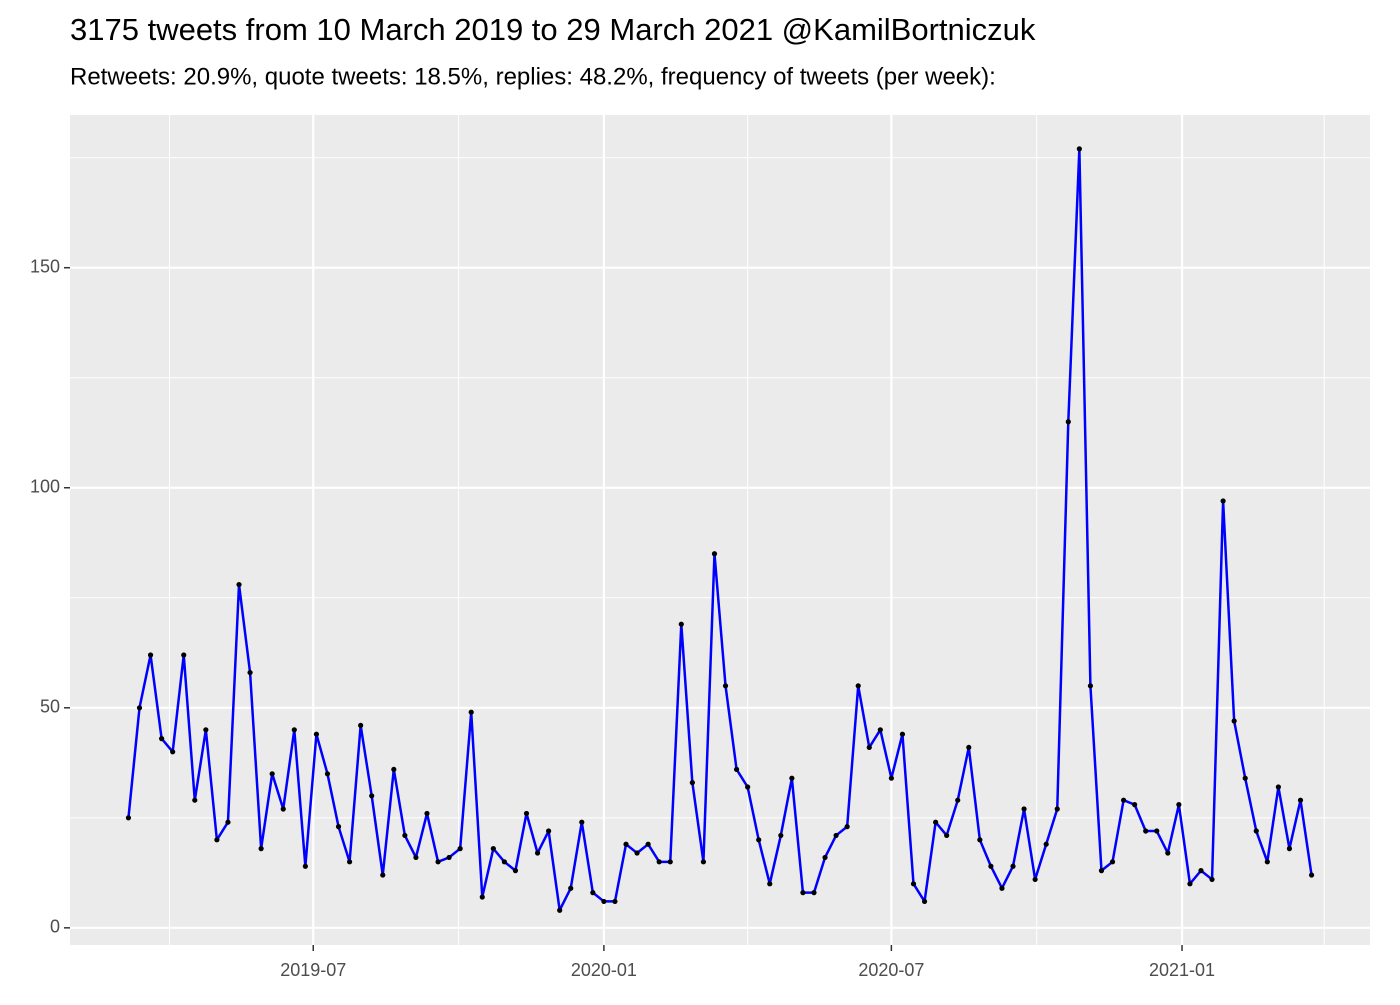  I want to click on x-tick-label: 2020-01, so click(604, 970).